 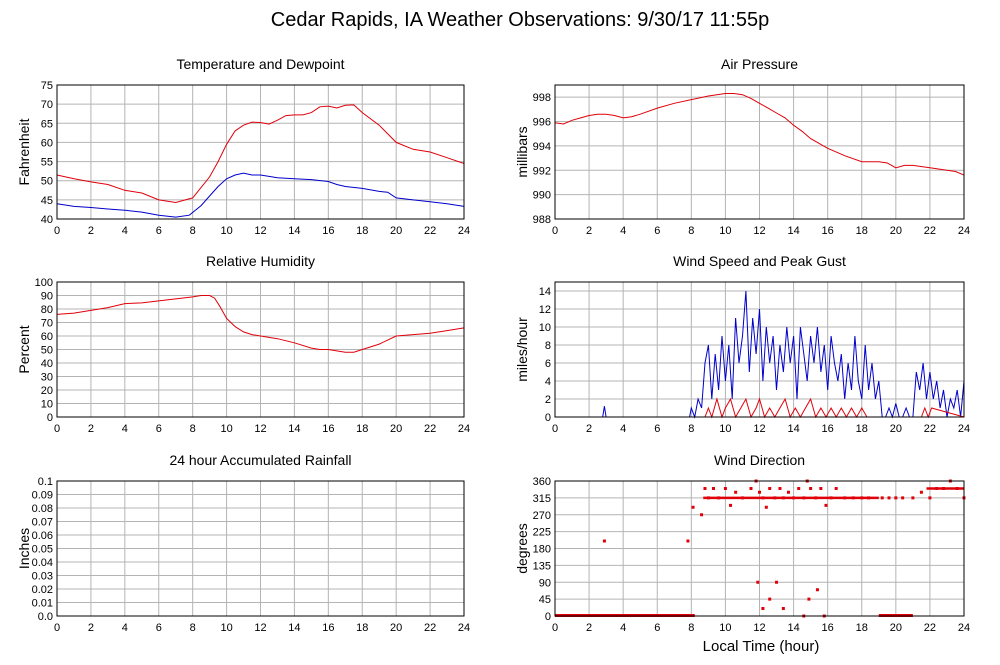 What do you see at coordinates (328, 429) in the screenshot?
I see `humidity-x-tick-label: 16` at bounding box center [328, 429].